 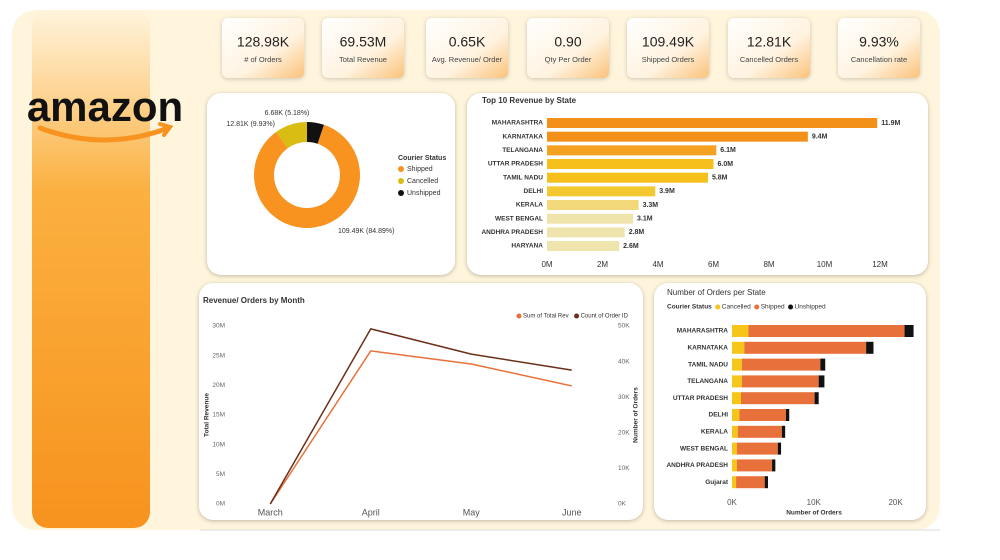 I want to click on x-tick-label: 8M, so click(x=768, y=264).